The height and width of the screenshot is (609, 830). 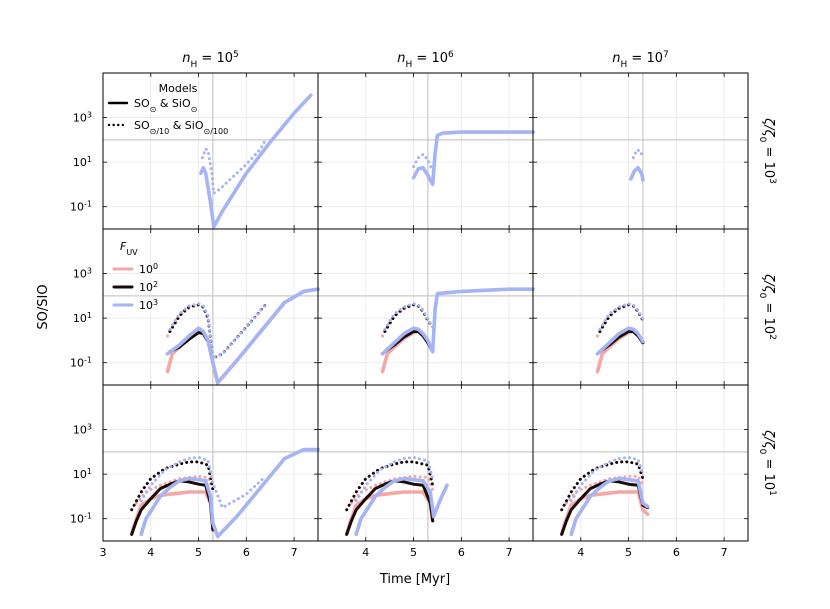 What do you see at coordinates (767, 150) in the screenshot?
I see `row-label: ζ/ζ0 = 103` at bounding box center [767, 150].